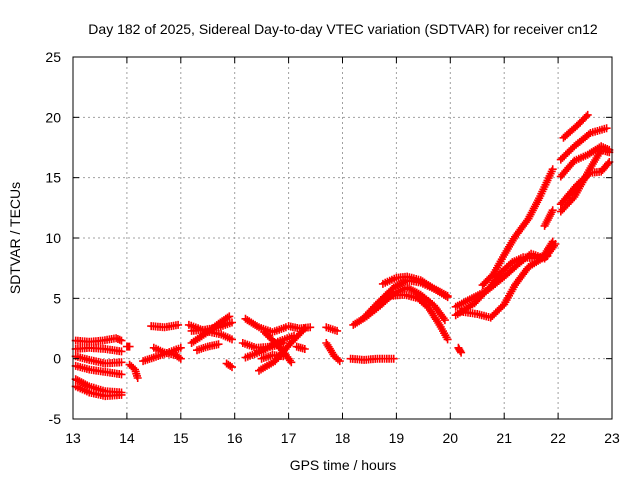 This screenshot has width=640, height=480. What do you see at coordinates (57, 298) in the screenshot?
I see `y-tick-label: 5` at bounding box center [57, 298].